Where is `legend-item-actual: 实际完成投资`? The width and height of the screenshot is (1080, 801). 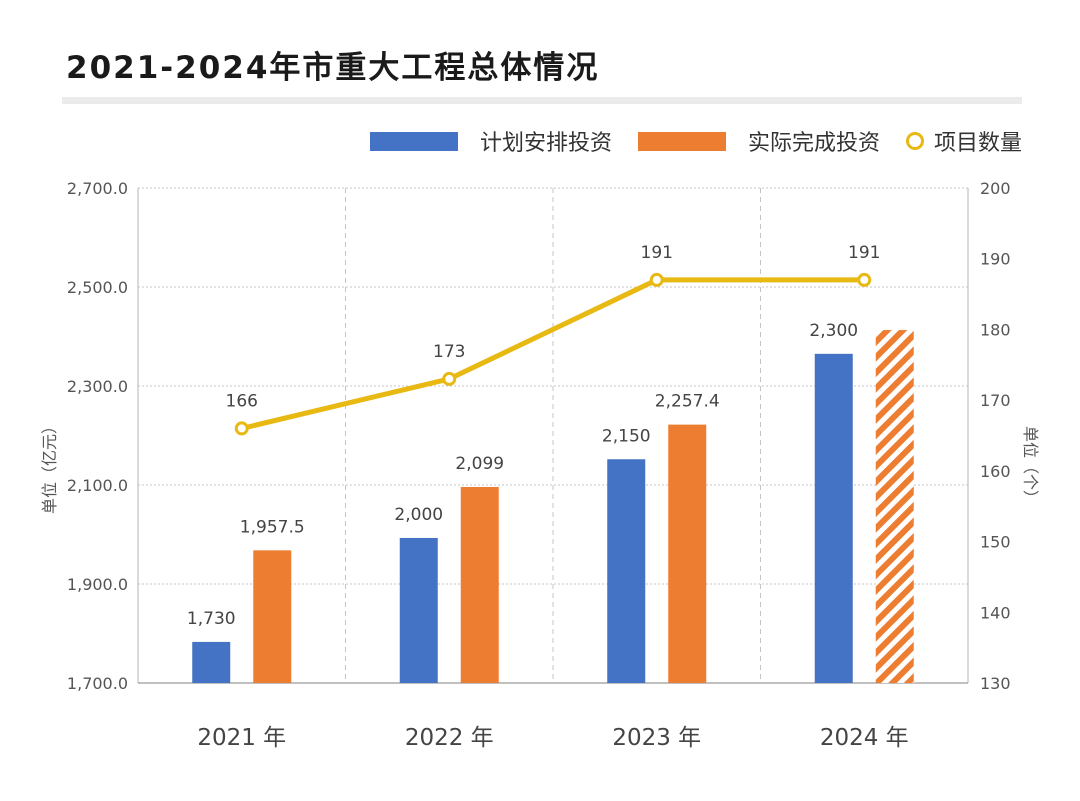 legend-item-actual: 实际完成投资 is located at coordinates (758, 141).